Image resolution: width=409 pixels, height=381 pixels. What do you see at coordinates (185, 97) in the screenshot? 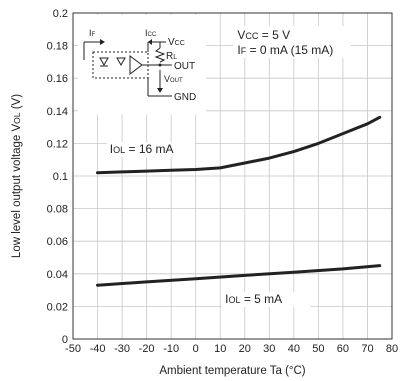
I see `circuit-label-gnd: GND` at bounding box center [185, 97].